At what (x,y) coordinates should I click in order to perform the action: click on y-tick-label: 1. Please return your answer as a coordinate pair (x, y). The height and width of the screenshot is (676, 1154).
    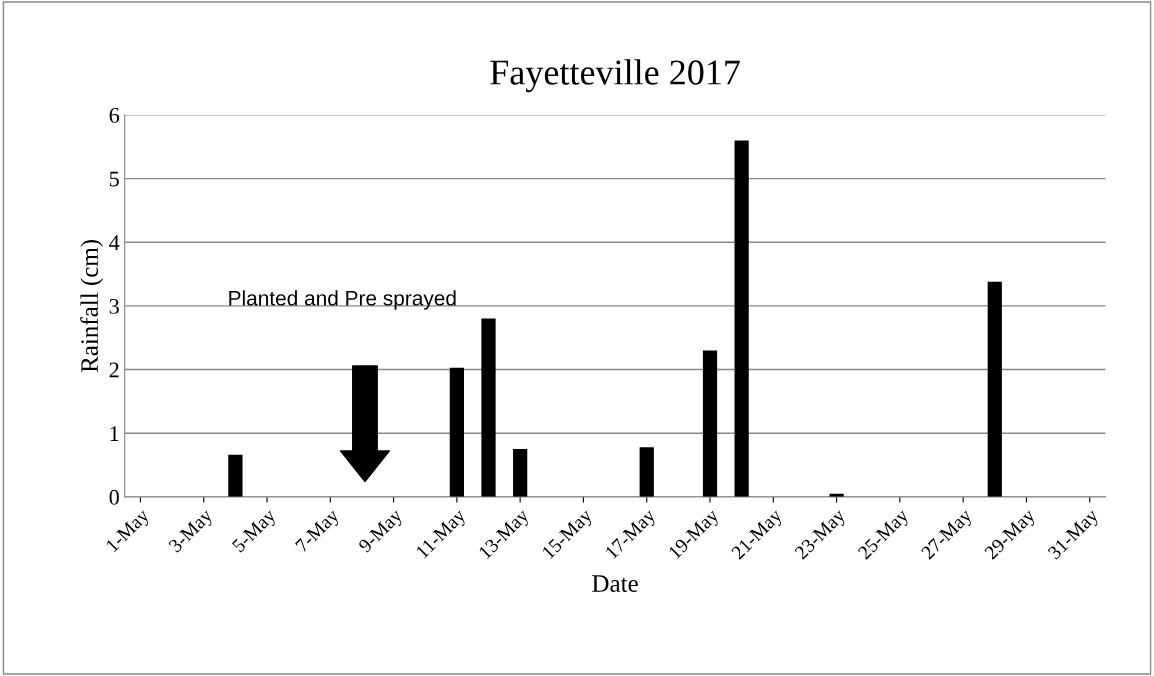
    Looking at the image, I should click on (114, 433).